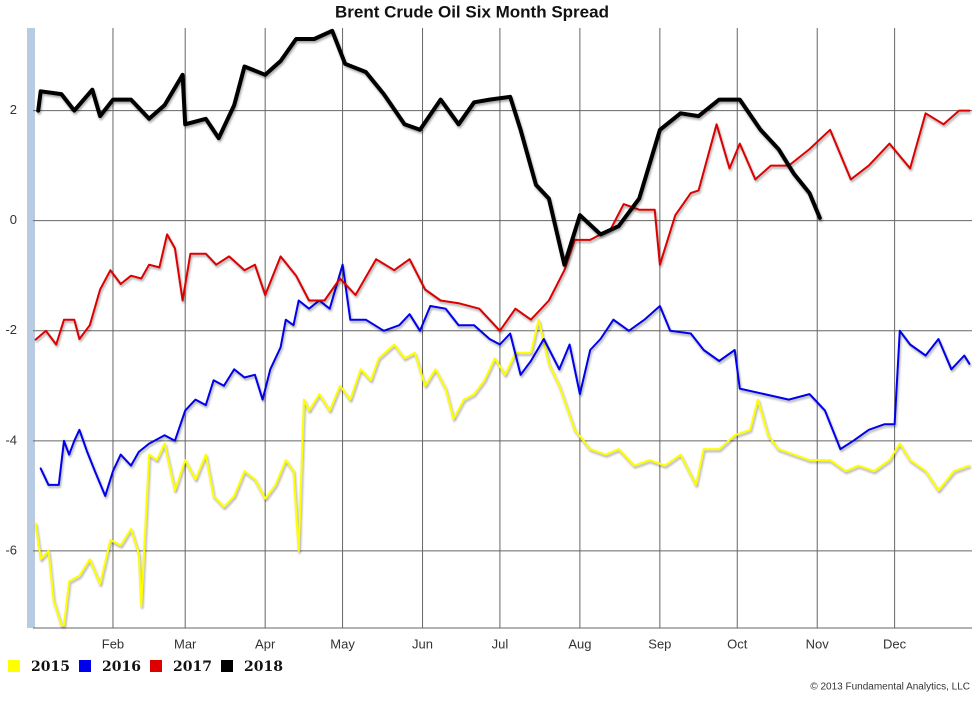  Describe the element at coordinates (737, 643) in the screenshot. I see `x-tick-label: Oct` at that location.